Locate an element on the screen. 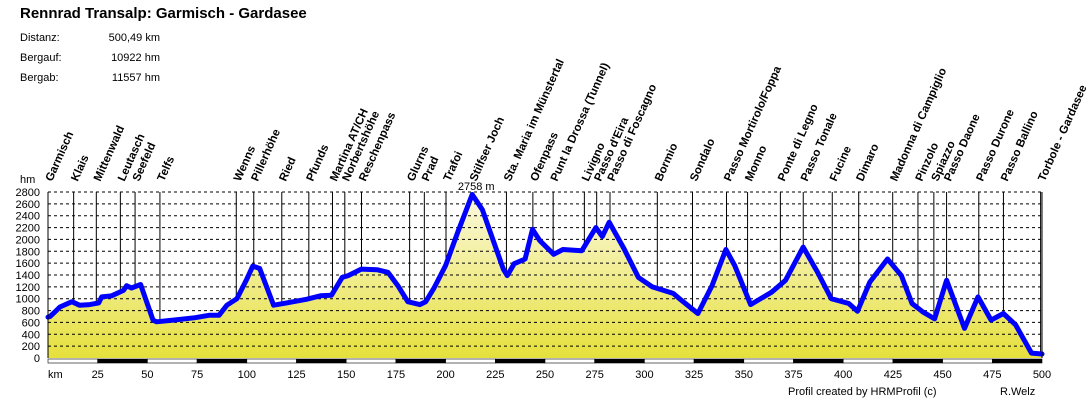 This screenshot has height=400, width=1090. waypoint-label: Torbole - Gardasee is located at coordinates (1062, 133).